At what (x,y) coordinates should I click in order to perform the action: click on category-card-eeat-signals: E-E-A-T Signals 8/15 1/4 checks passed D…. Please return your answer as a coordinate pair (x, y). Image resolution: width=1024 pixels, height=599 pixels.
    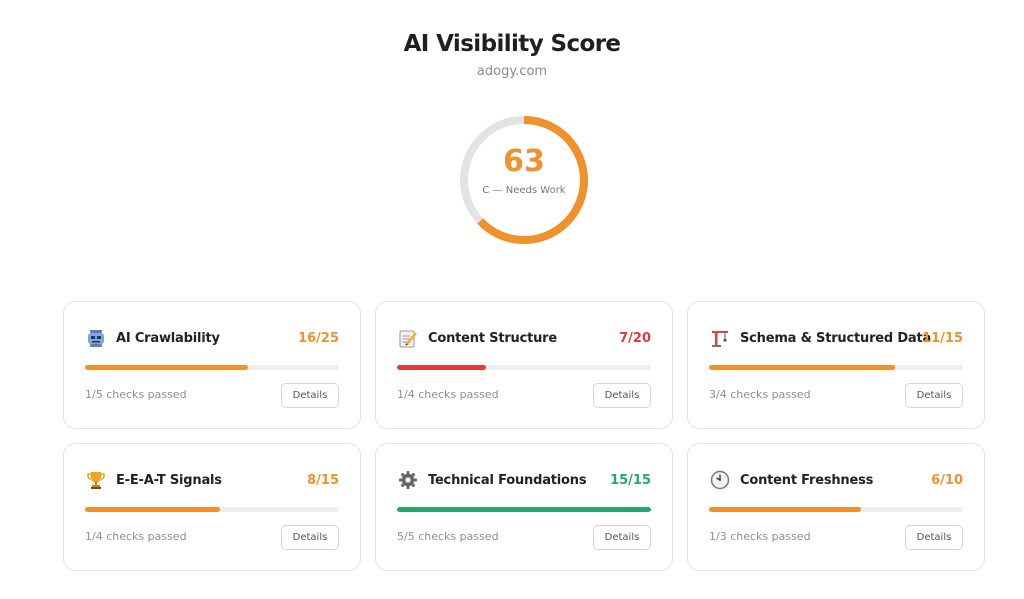
    Looking at the image, I should click on (212, 507).